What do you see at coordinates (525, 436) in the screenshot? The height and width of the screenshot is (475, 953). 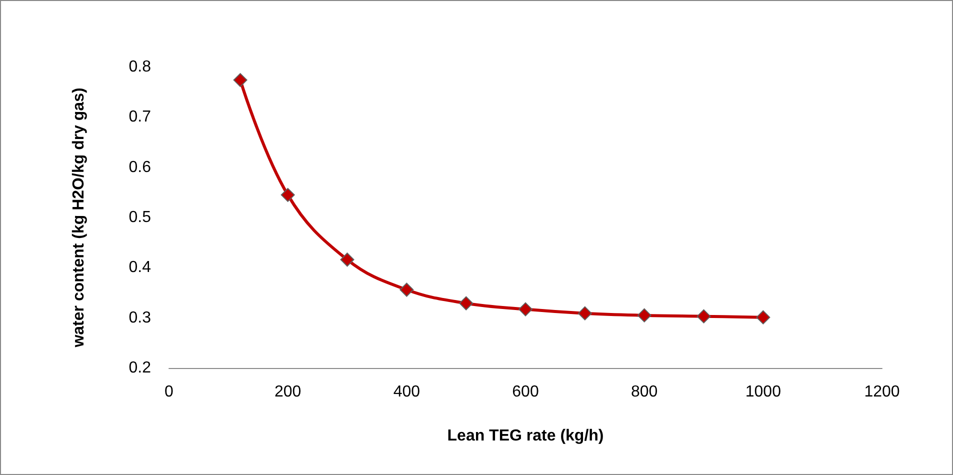 I see `x-axis-title: Lean TEG rate (kg/h)` at bounding box center [525, 436].